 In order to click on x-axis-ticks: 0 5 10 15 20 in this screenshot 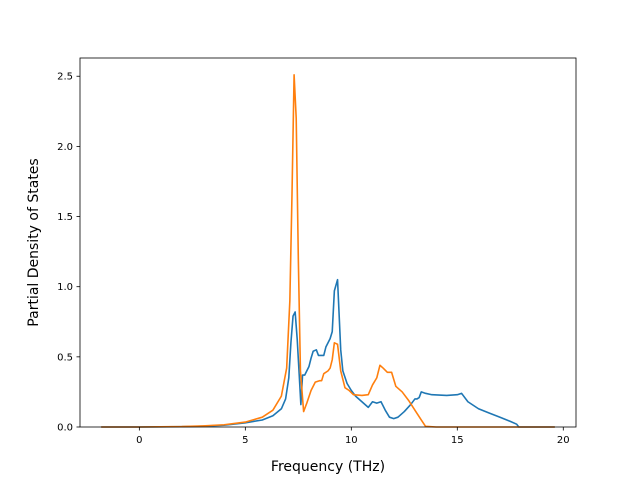, I will do `click(353, 436)`.